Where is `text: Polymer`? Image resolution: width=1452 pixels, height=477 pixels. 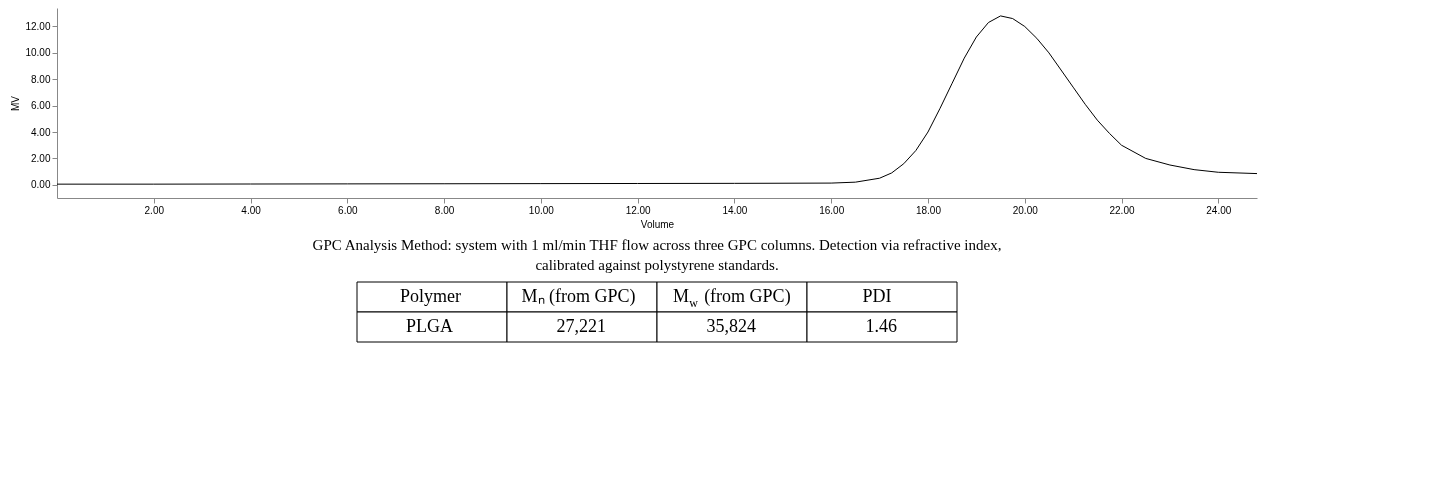 text: Polymer is located at coordinates (431, 296).